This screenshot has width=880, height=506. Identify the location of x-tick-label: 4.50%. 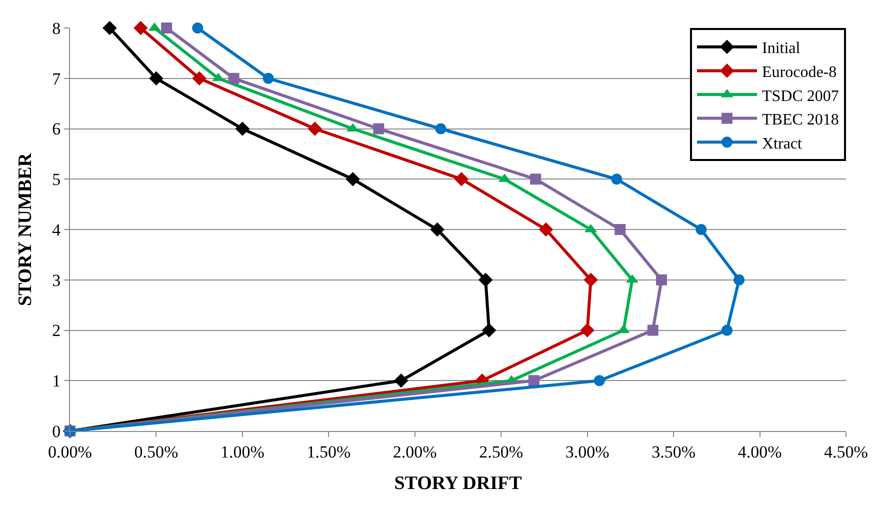
(846, 452).